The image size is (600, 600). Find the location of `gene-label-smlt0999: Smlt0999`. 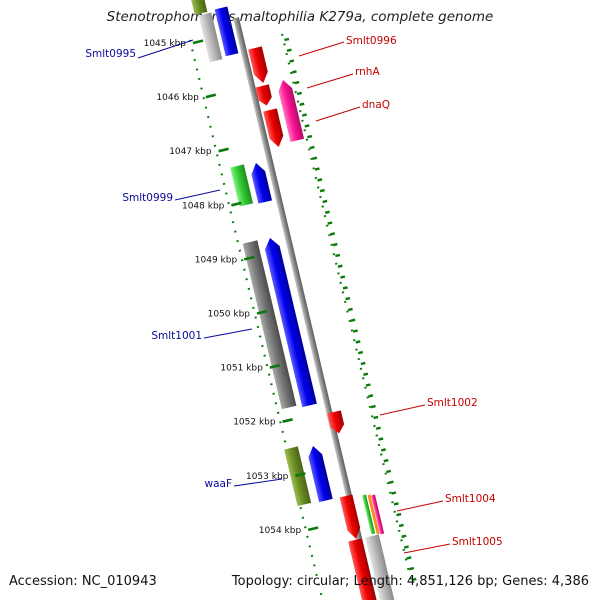

gene-label-smlt0999: Smlt0999 is located at coordinates (171, 196).